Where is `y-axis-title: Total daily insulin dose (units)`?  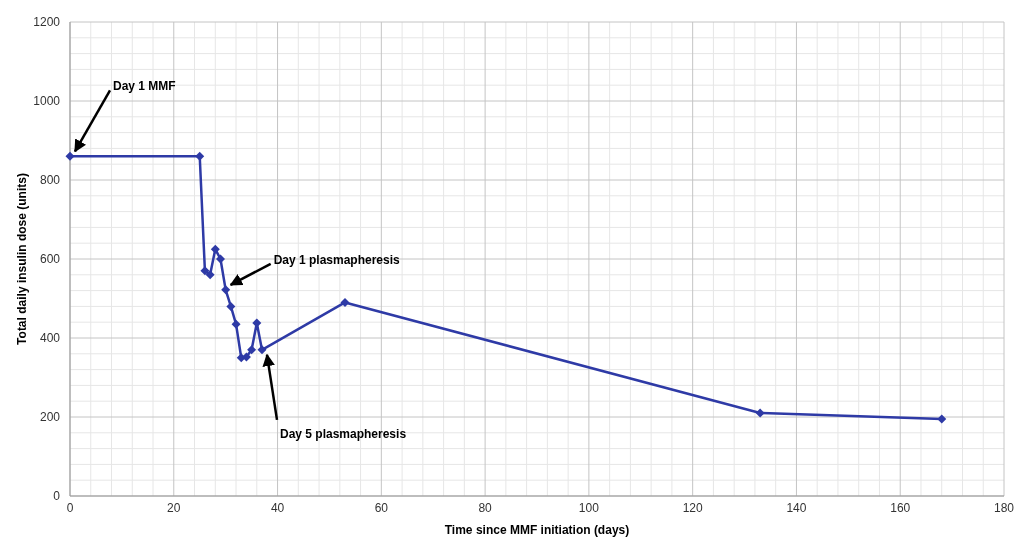 y-axis-title: Total daily insulin dose (units) is located at coordinates (22, 259).